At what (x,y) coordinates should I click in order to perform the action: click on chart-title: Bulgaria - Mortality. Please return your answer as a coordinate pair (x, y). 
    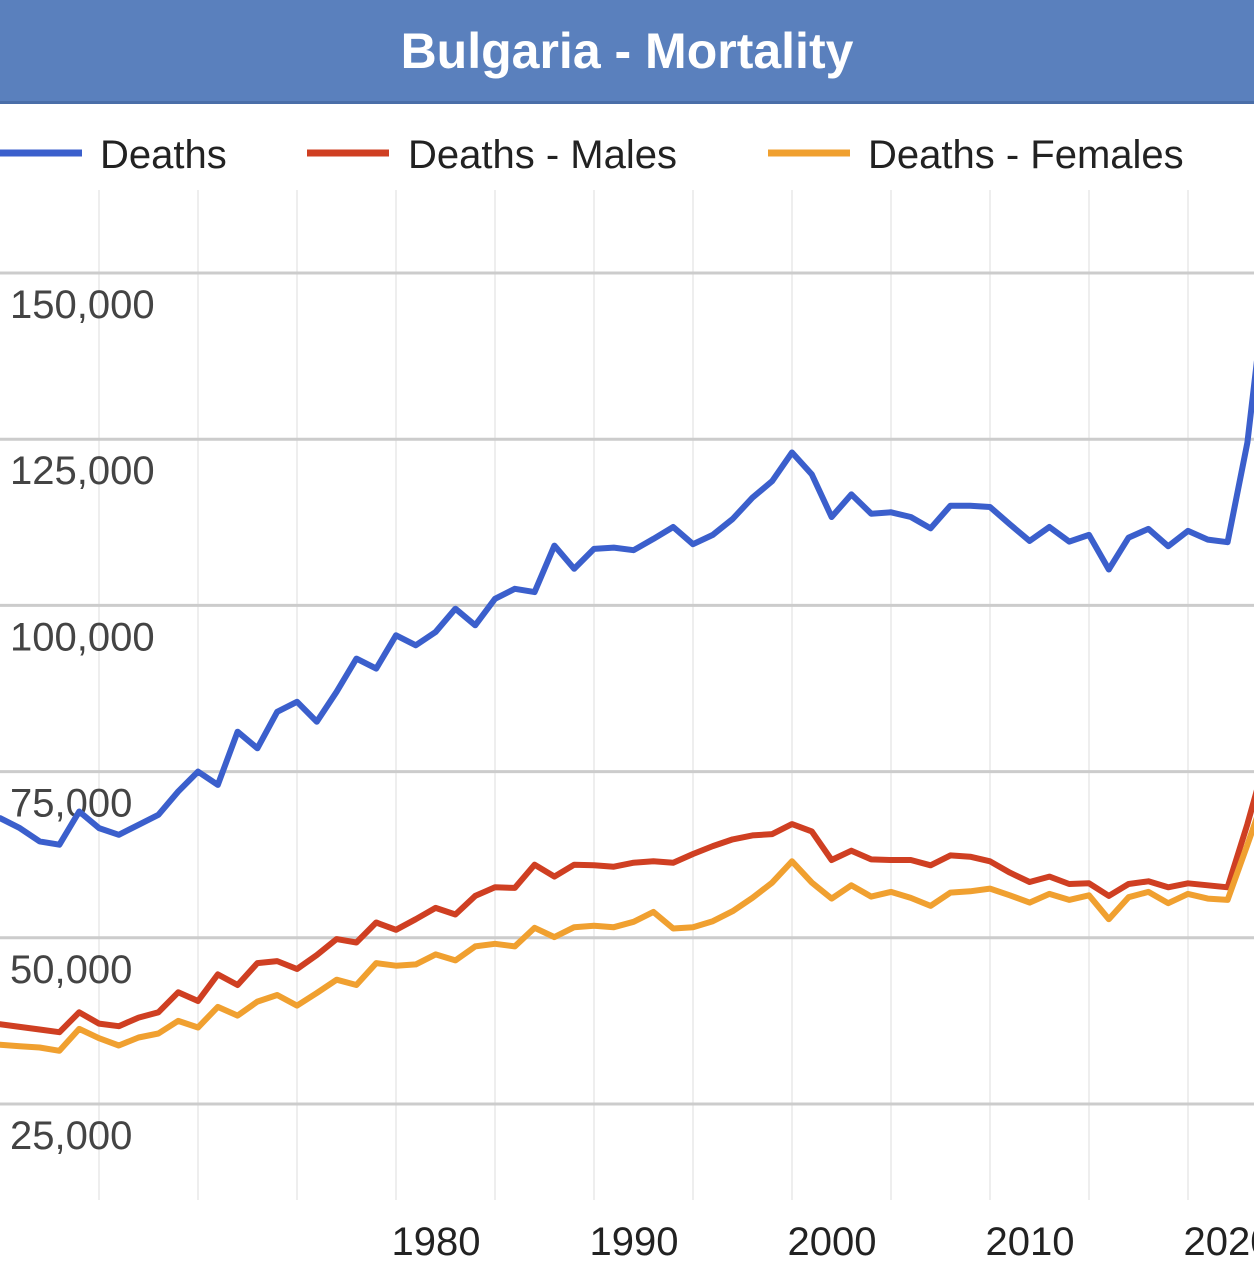
    Looking at the image, I should click on (627, 50).